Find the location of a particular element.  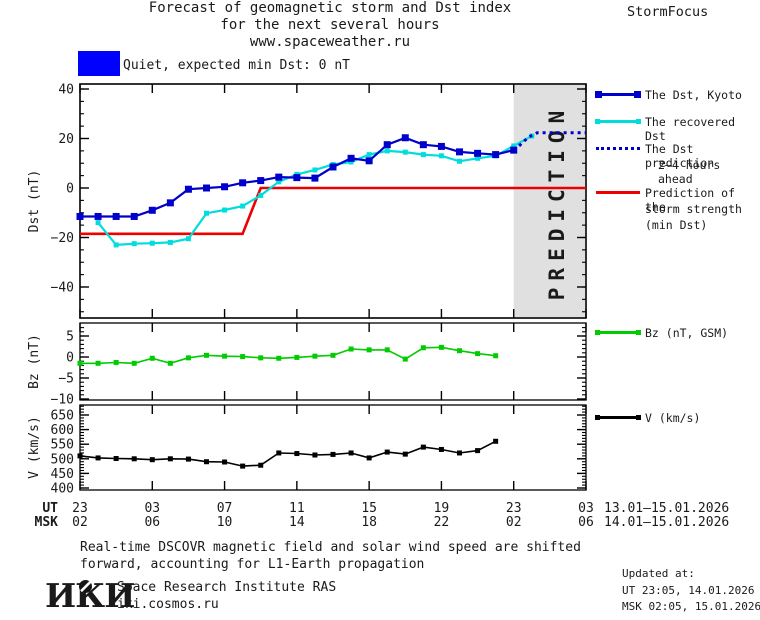

xaxis-ut-tick-label: 07 is located at coordinates (225, 508).